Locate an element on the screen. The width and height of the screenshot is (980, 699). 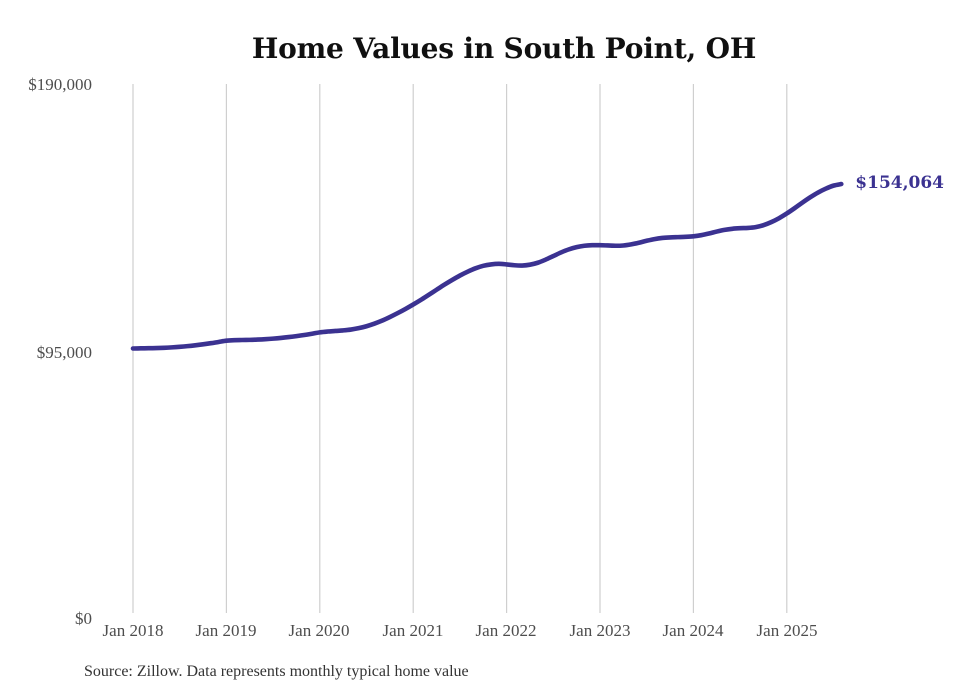
x-axis-tick-jan-2023: Jan 2023 is located at coordinates (600, 630).